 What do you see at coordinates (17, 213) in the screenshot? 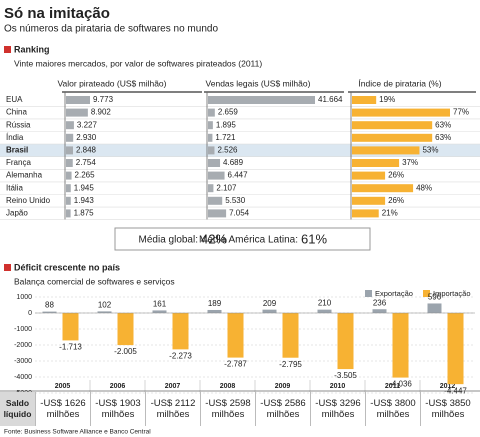
I see `category-label: Japão` at bounding box center [17, 213].